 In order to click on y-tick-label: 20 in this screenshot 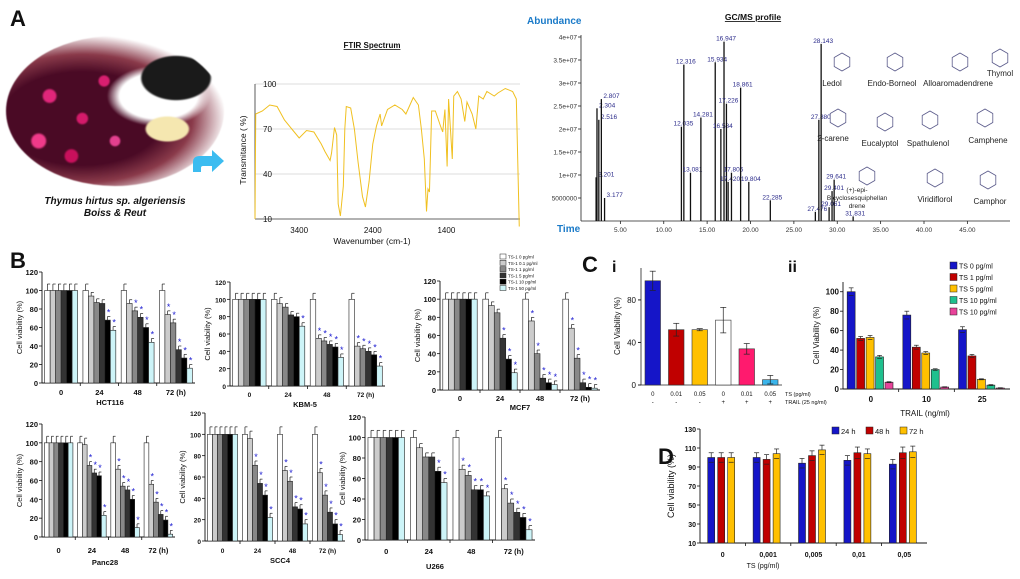, I will do `click(198, 521)`.